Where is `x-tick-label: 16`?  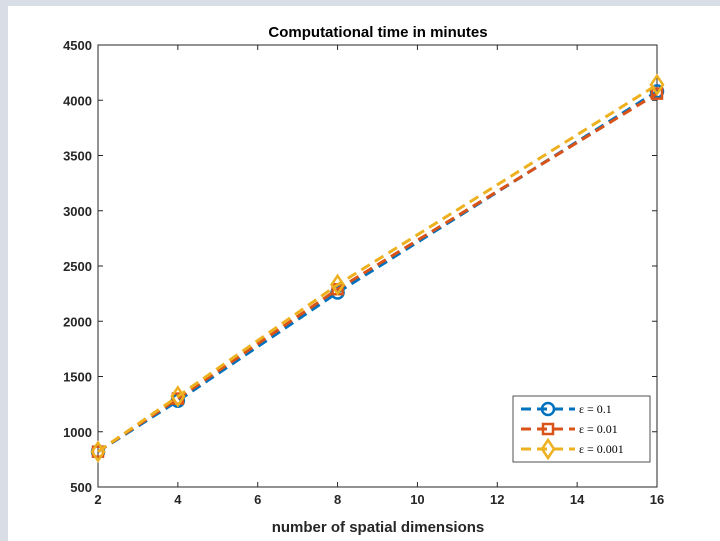 x-tick-label: 16 is located at coordinates (657, 499).